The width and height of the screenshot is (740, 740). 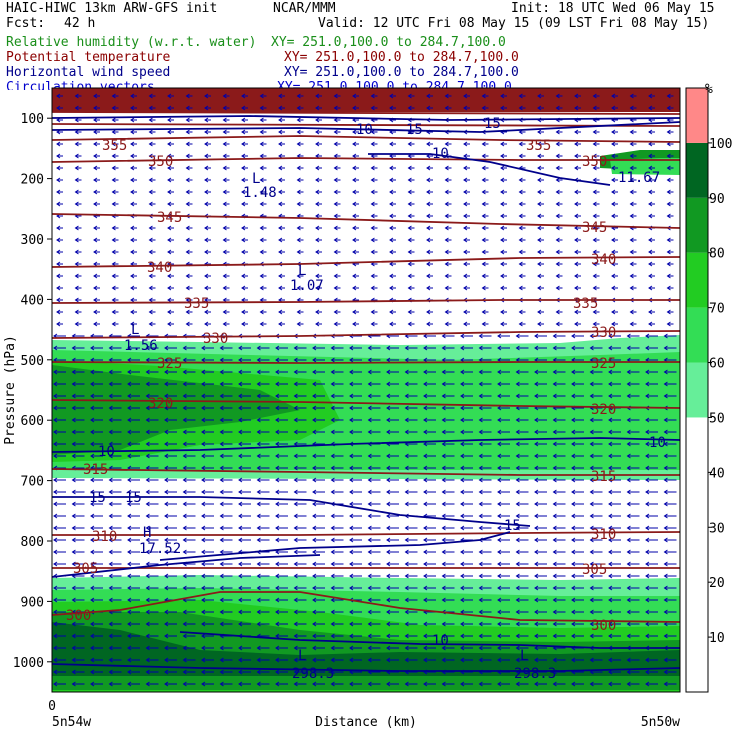 What do you see at coordinates (660, 722) in the screenshot?
I see `x-axis-right-label: 5n50w` at bounding box center [660, 722].